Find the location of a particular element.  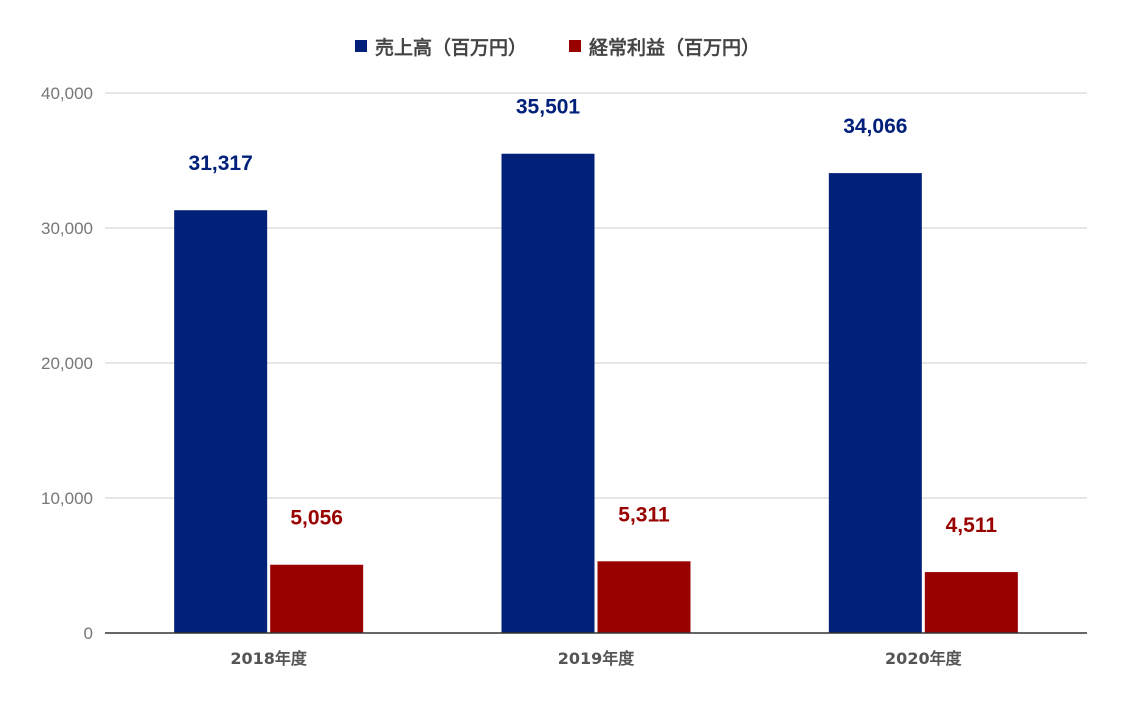

y-tick-label: 20,000 is located at coordinates (67, 363).